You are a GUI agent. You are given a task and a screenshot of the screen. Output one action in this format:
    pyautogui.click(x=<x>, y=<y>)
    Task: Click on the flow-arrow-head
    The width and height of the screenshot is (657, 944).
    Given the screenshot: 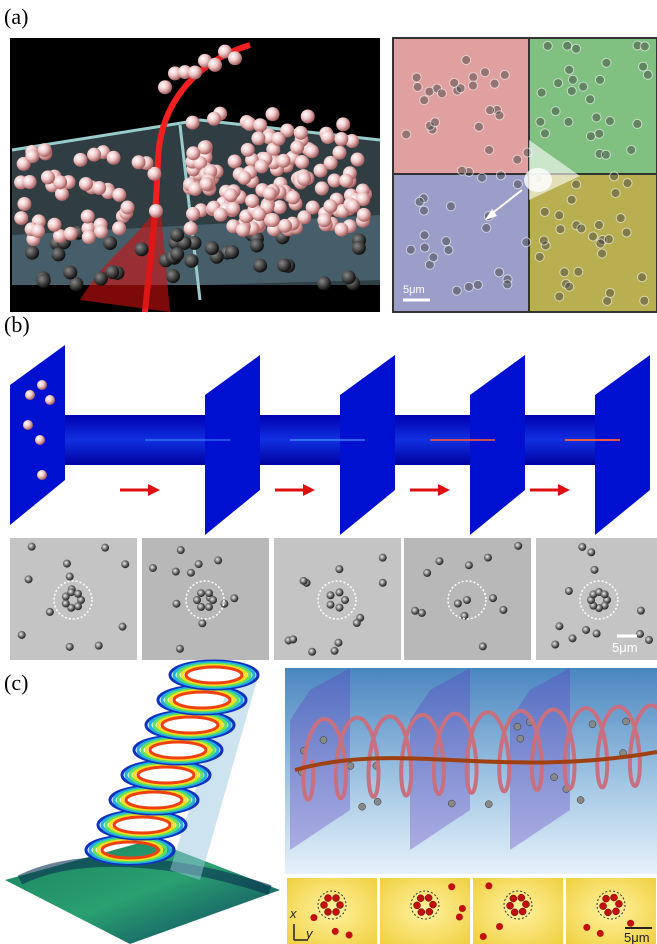 What is the action you would take?
    pyautogui.click(x=309, y=490)
    